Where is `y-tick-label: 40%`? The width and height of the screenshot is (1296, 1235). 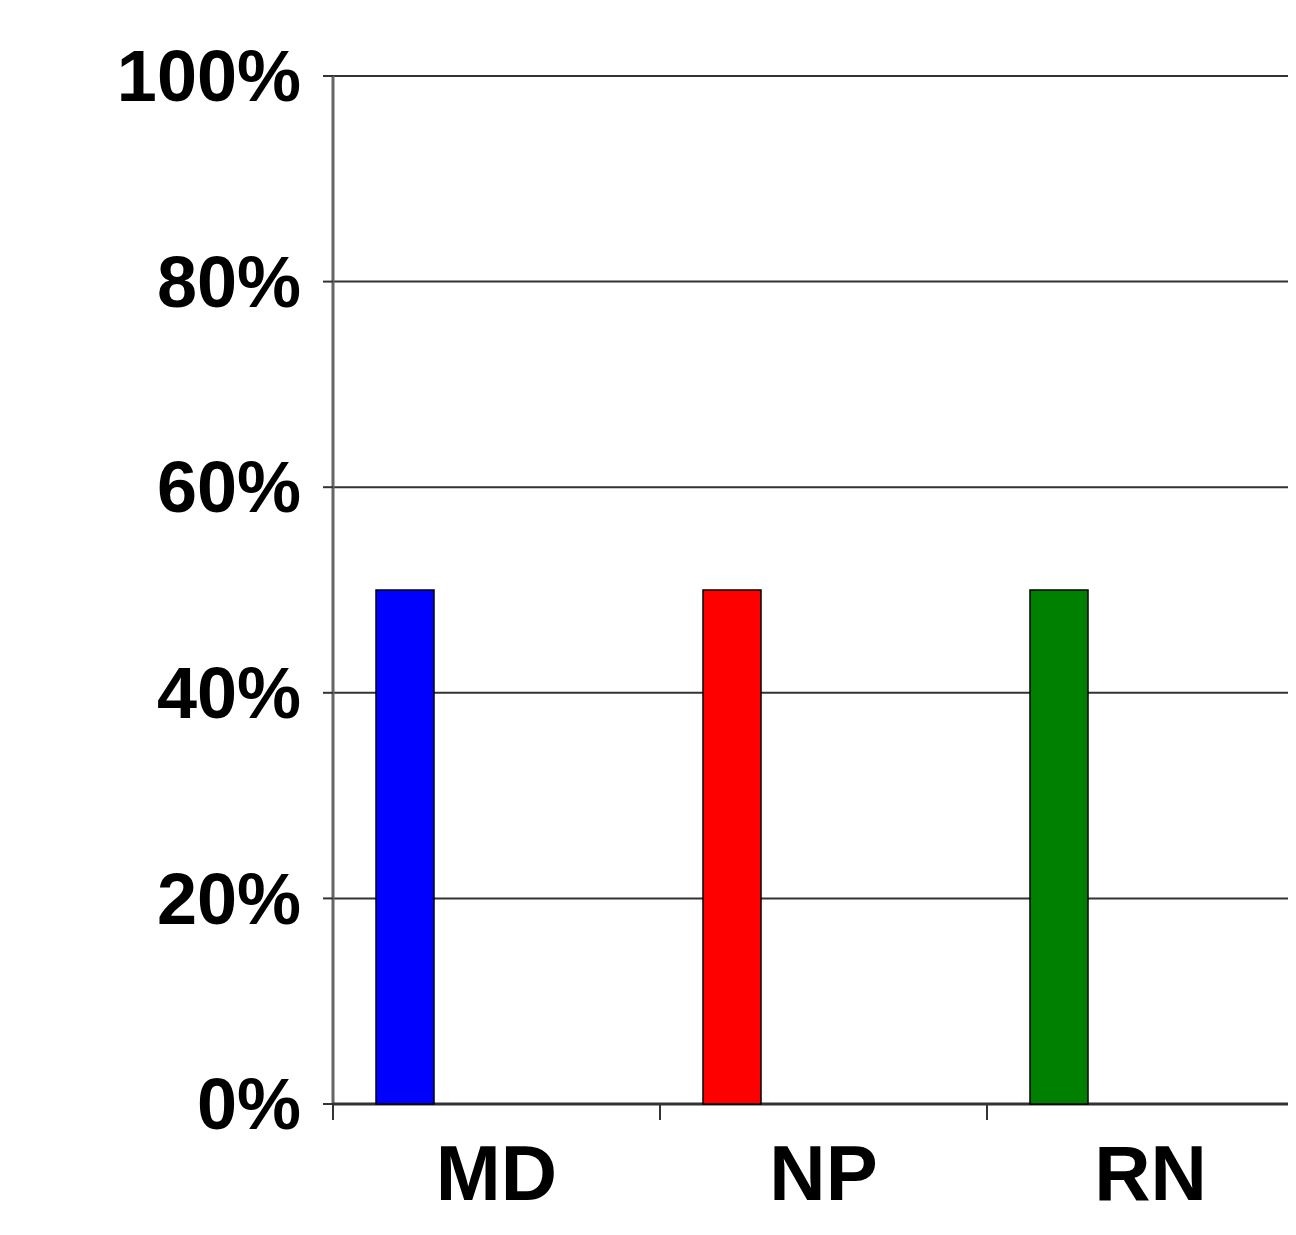 y-tick-label: 40% is located at coordinates (228, 693).